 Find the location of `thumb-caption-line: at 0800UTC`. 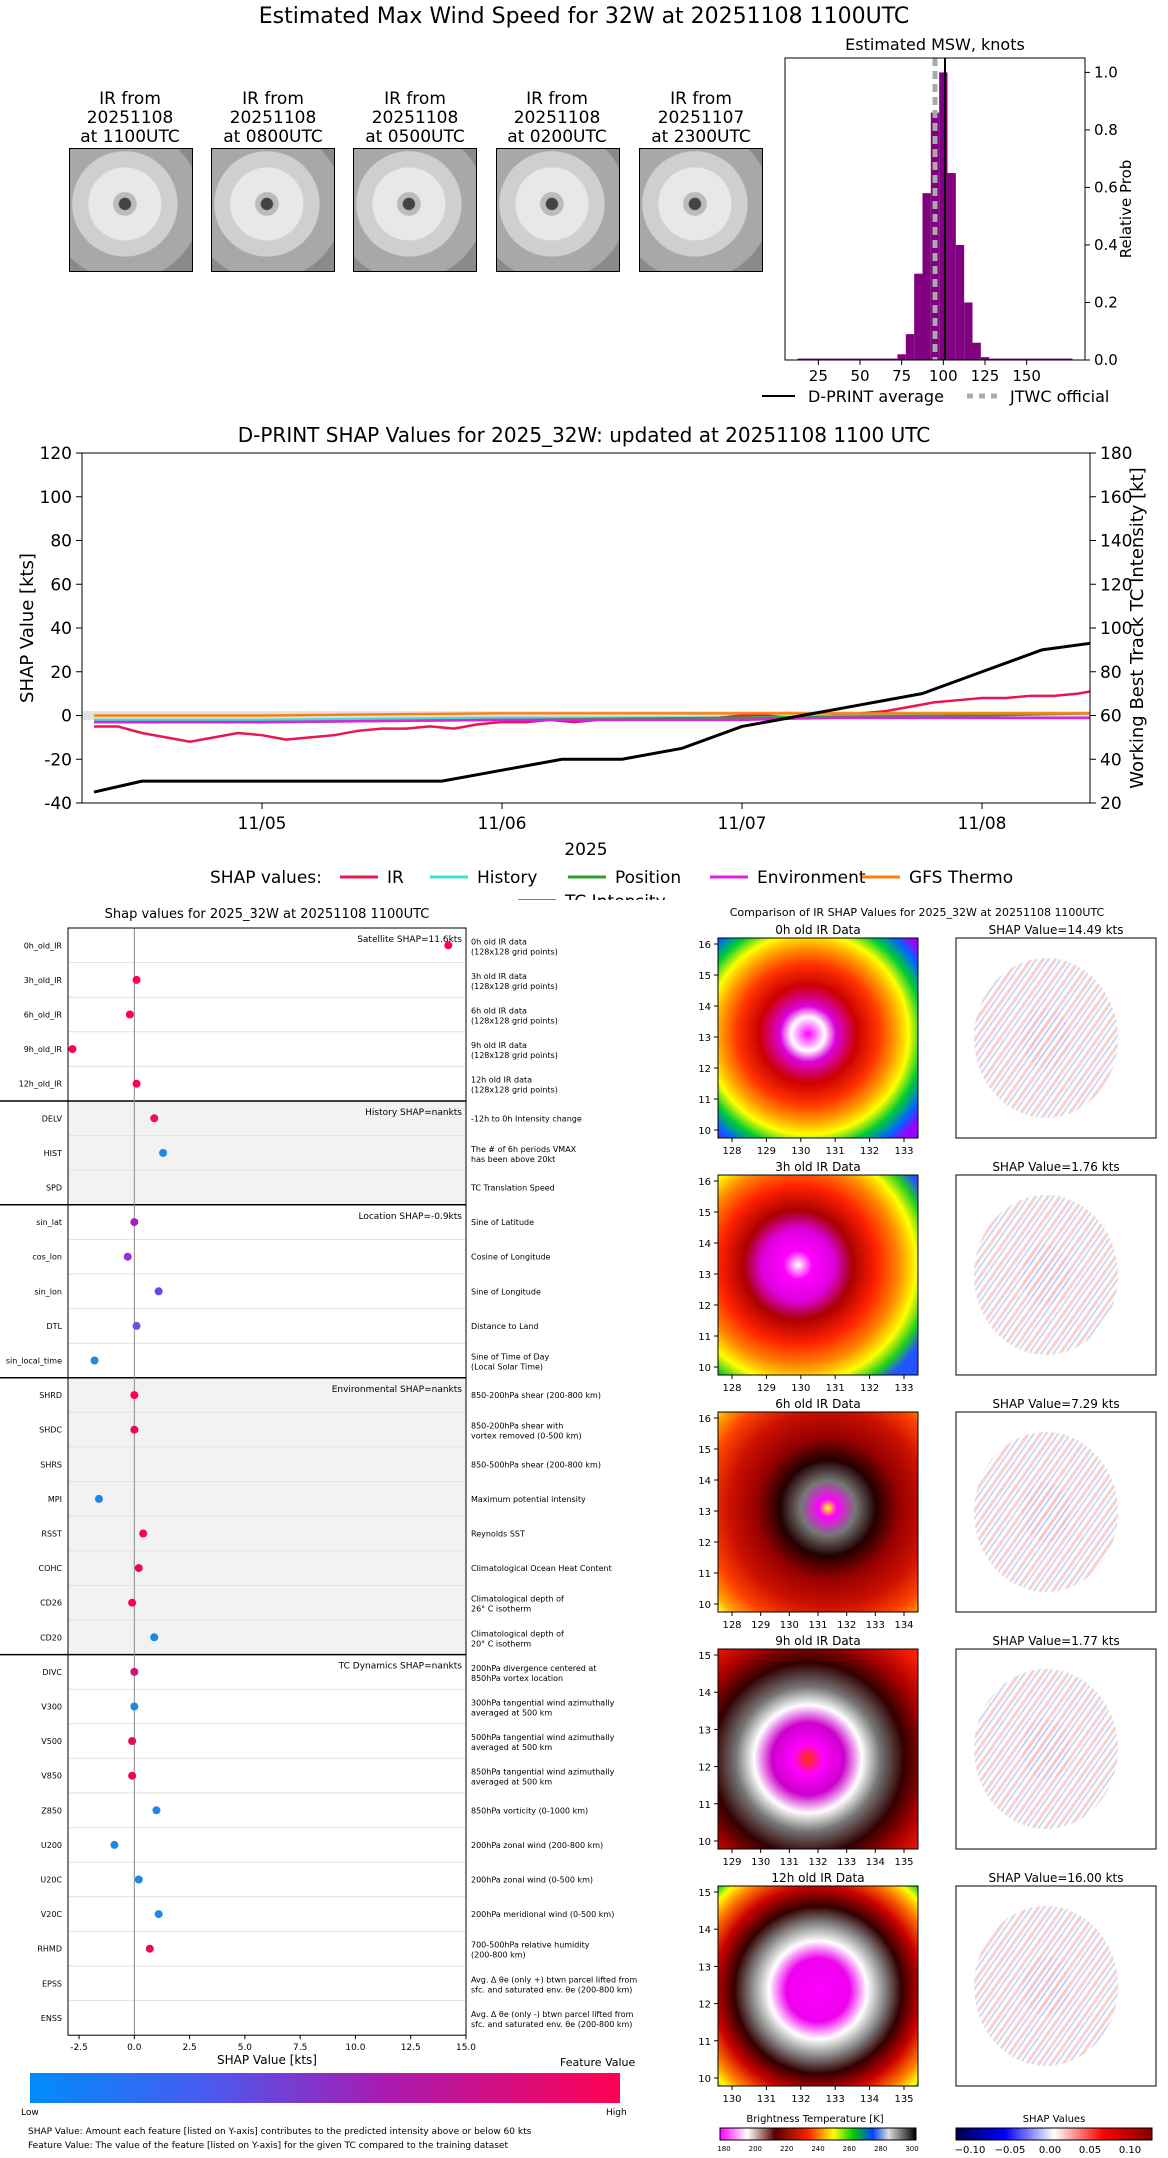

thumb-caption-line: at 0800UTC is located at coordinates (273, 137).